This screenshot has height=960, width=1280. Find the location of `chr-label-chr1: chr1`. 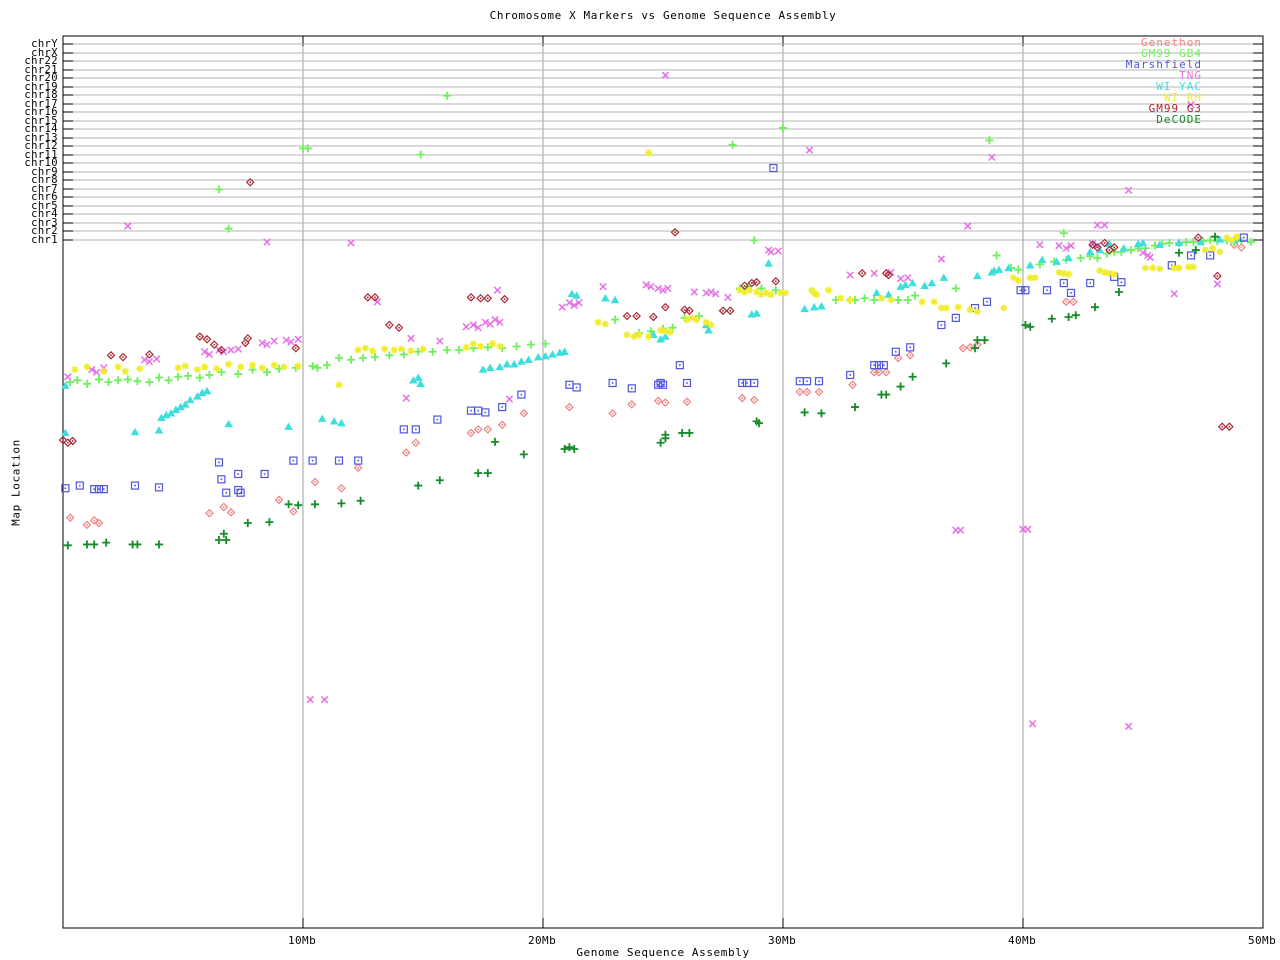

chr-label-chr1: chr1 is located at coordinates (44, 240).